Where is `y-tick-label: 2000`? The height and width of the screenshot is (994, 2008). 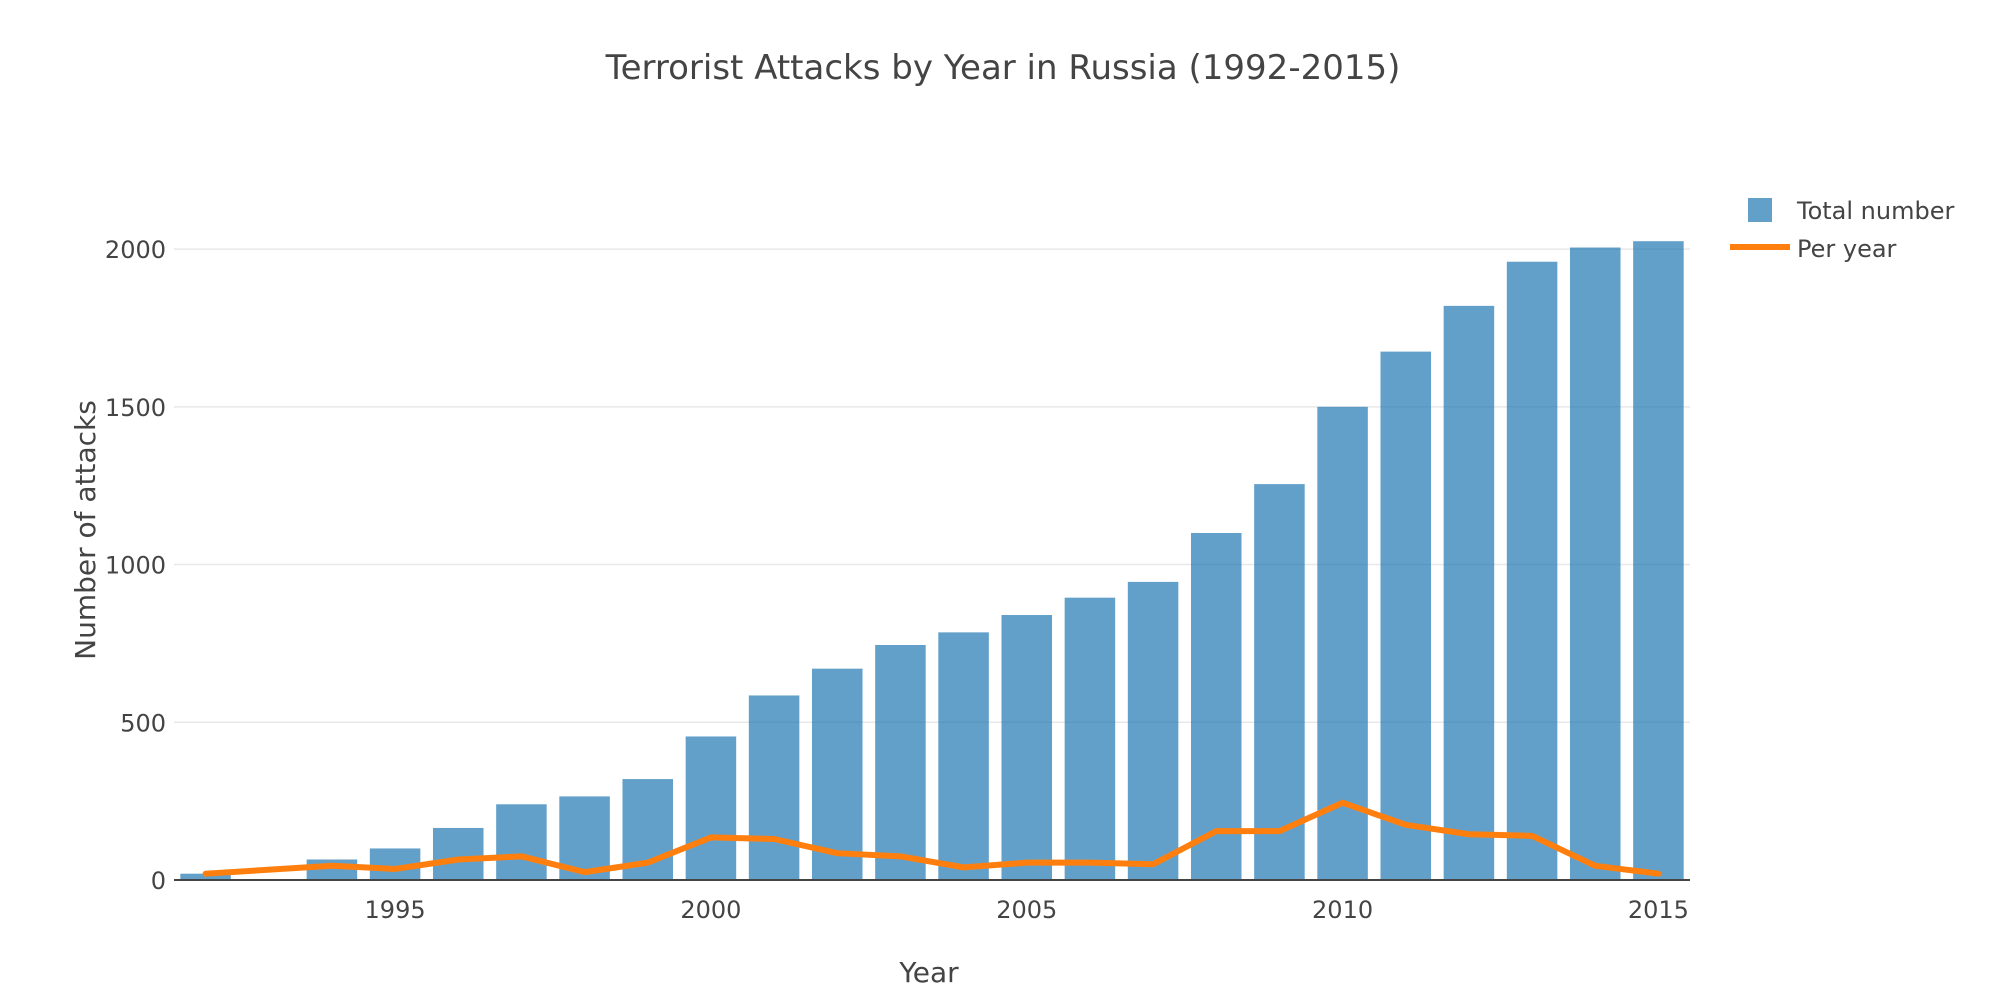 y-tick-label: 2000 is located at coordinates (135, 250).